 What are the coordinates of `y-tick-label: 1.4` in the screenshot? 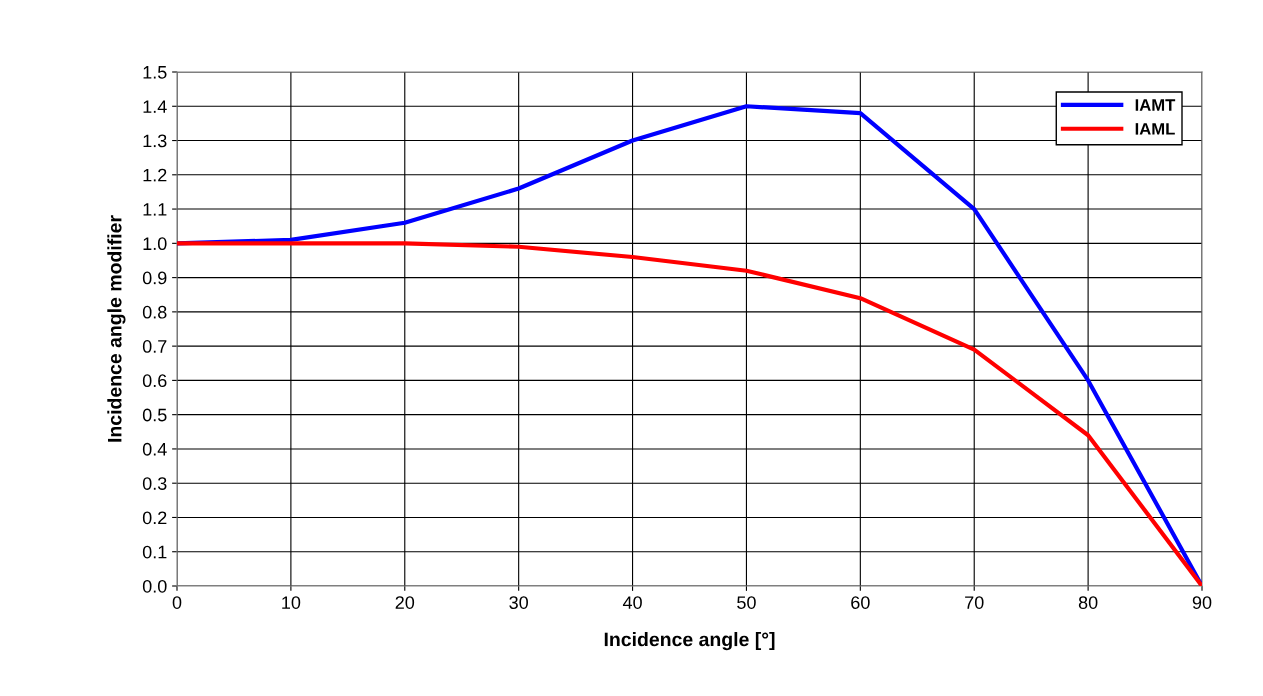 It's located at (155, 106).